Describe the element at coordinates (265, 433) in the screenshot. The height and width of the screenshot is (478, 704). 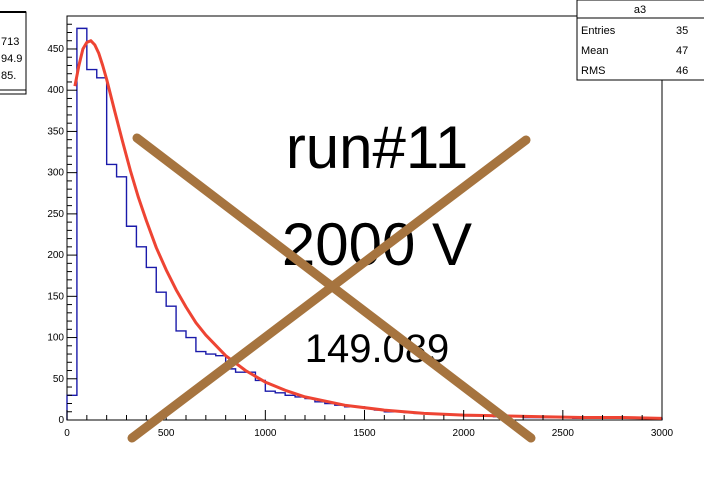
I see `x-tick-label: 1000` at that location.